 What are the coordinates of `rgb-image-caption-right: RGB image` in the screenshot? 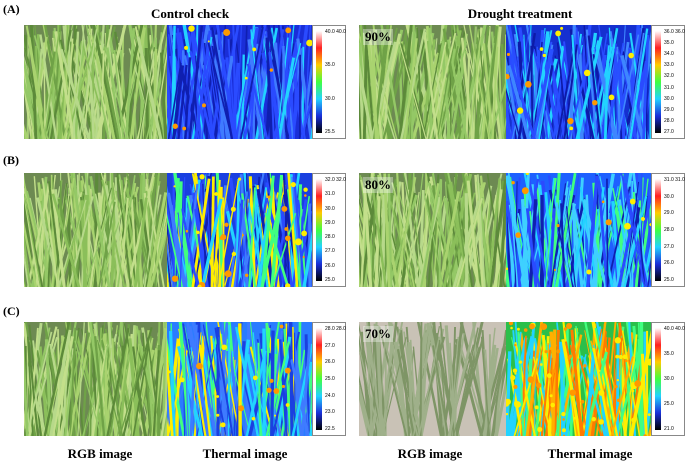 It's located at (430, 453).